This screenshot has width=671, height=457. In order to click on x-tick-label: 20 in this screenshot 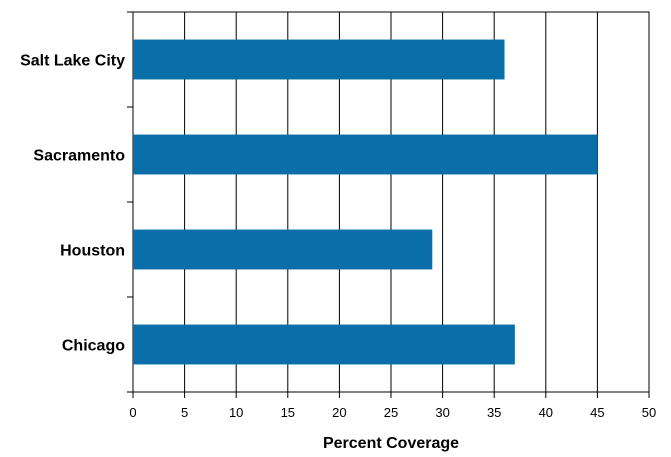, I will do `click(339, 412)`.